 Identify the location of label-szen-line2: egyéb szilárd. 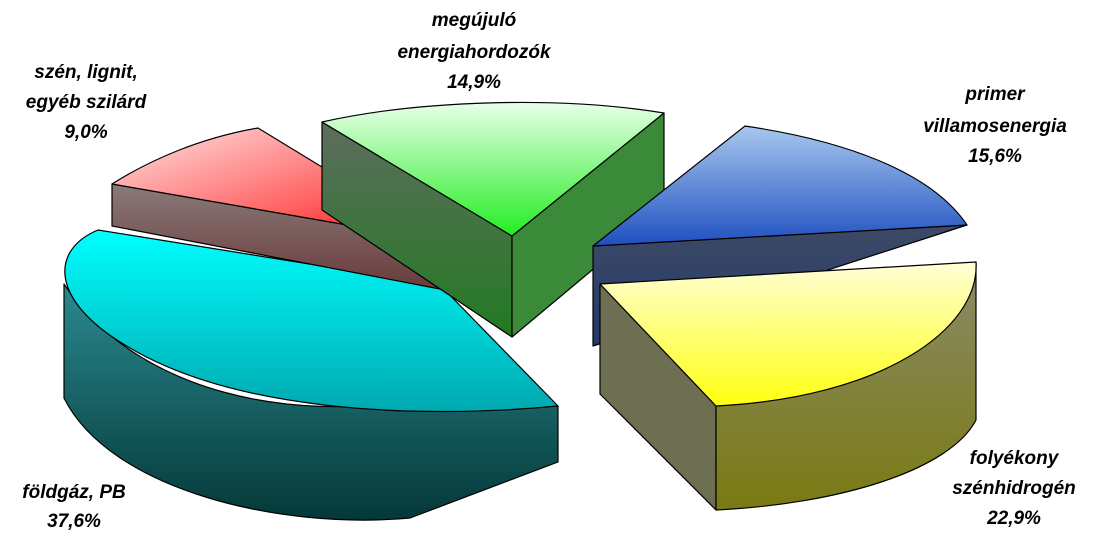
(86, 102).